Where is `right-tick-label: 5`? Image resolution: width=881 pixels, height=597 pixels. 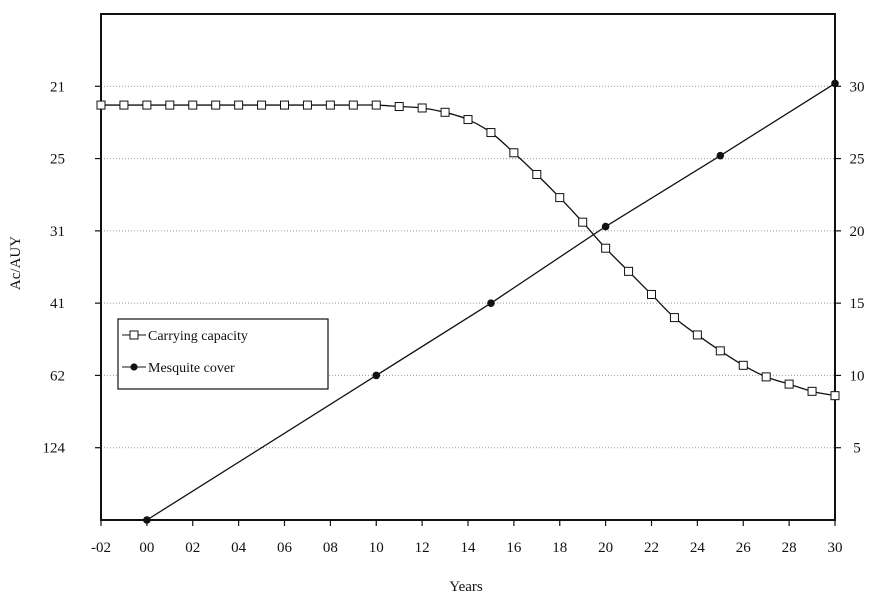 right-tick-label: 5 is located at coordinates (857, 449).